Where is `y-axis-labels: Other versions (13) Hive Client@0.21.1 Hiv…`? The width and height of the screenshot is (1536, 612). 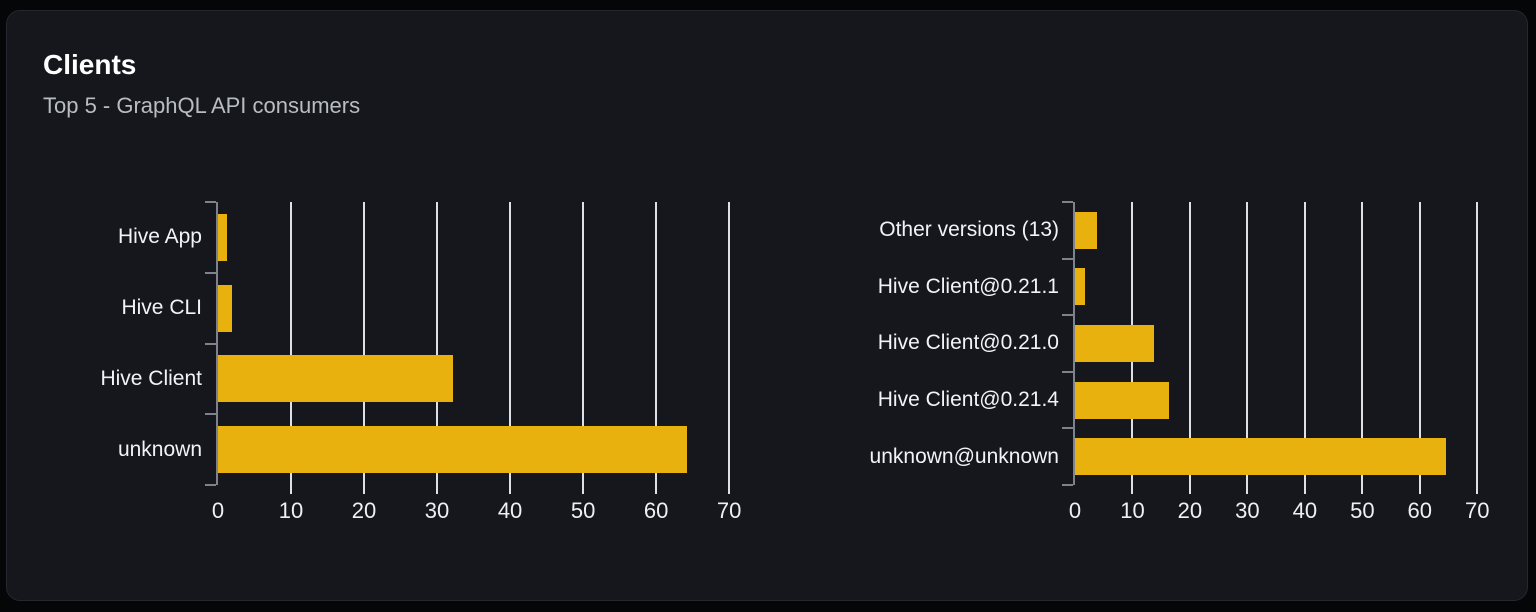
y-axis-labels: Other versions (13) Hive Client@0.21.1 Hiv… is located at coordinates (920, 343).